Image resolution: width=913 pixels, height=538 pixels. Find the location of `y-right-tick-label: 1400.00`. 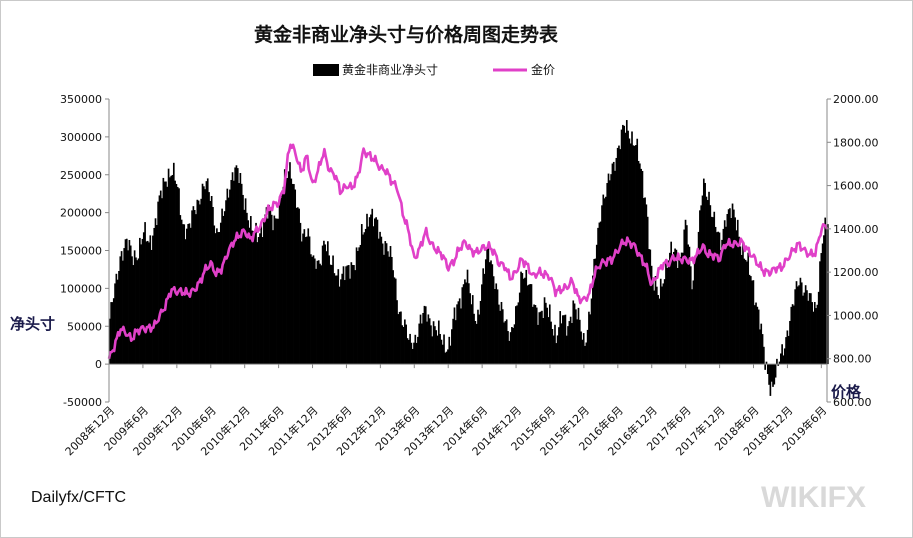

y-right-tick-label: 1400.00 is located at coordinates (856, 229).